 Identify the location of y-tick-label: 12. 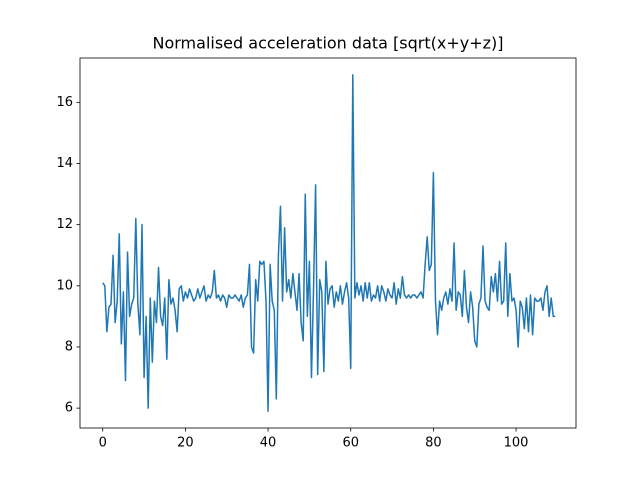
(64, 224).